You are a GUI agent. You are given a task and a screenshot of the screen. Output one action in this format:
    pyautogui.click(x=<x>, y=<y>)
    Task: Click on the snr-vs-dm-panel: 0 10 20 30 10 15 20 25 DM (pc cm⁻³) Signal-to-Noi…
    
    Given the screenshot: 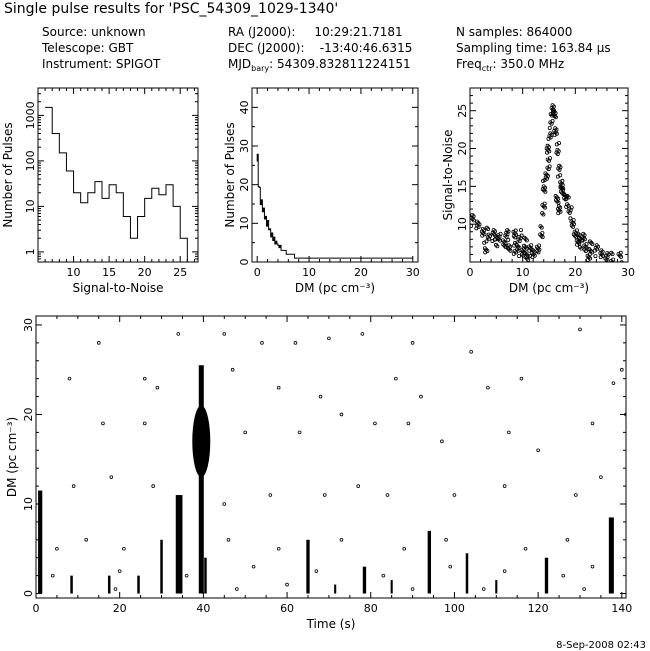 What is the action you would take?
    pyautogui.click(x=538, y=191)
    